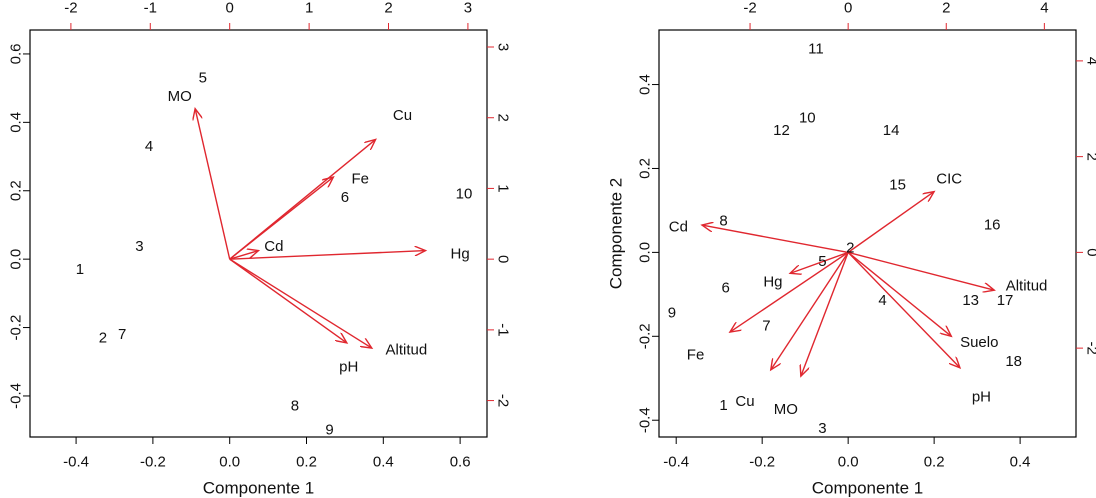 The height and width of the screenshot is (498, 1096). What do you see at coordinates (16, 328) in the screenshot?
I see `y-tick-label: -0.2` at bounding box center [16, 328].